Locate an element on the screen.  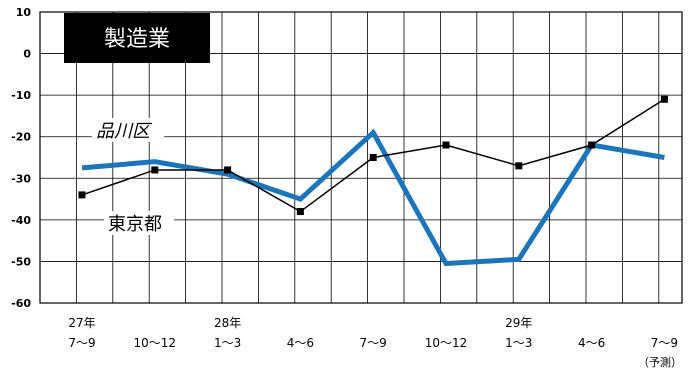
series-label-tokyo: 東京都 is located at coordinates (135, 224).